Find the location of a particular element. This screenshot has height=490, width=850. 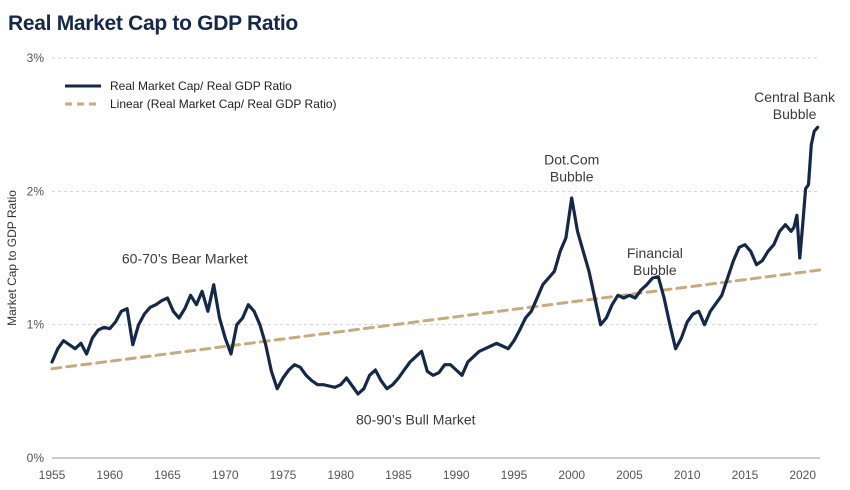

x-tick-label: 2005 is located at coordinates (629, 475).